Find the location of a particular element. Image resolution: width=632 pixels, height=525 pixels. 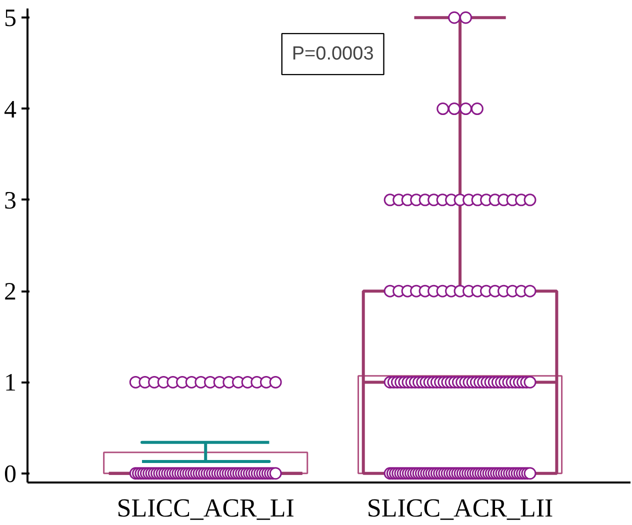

y-tick-label: 2 is located at coordinates (10, 292).